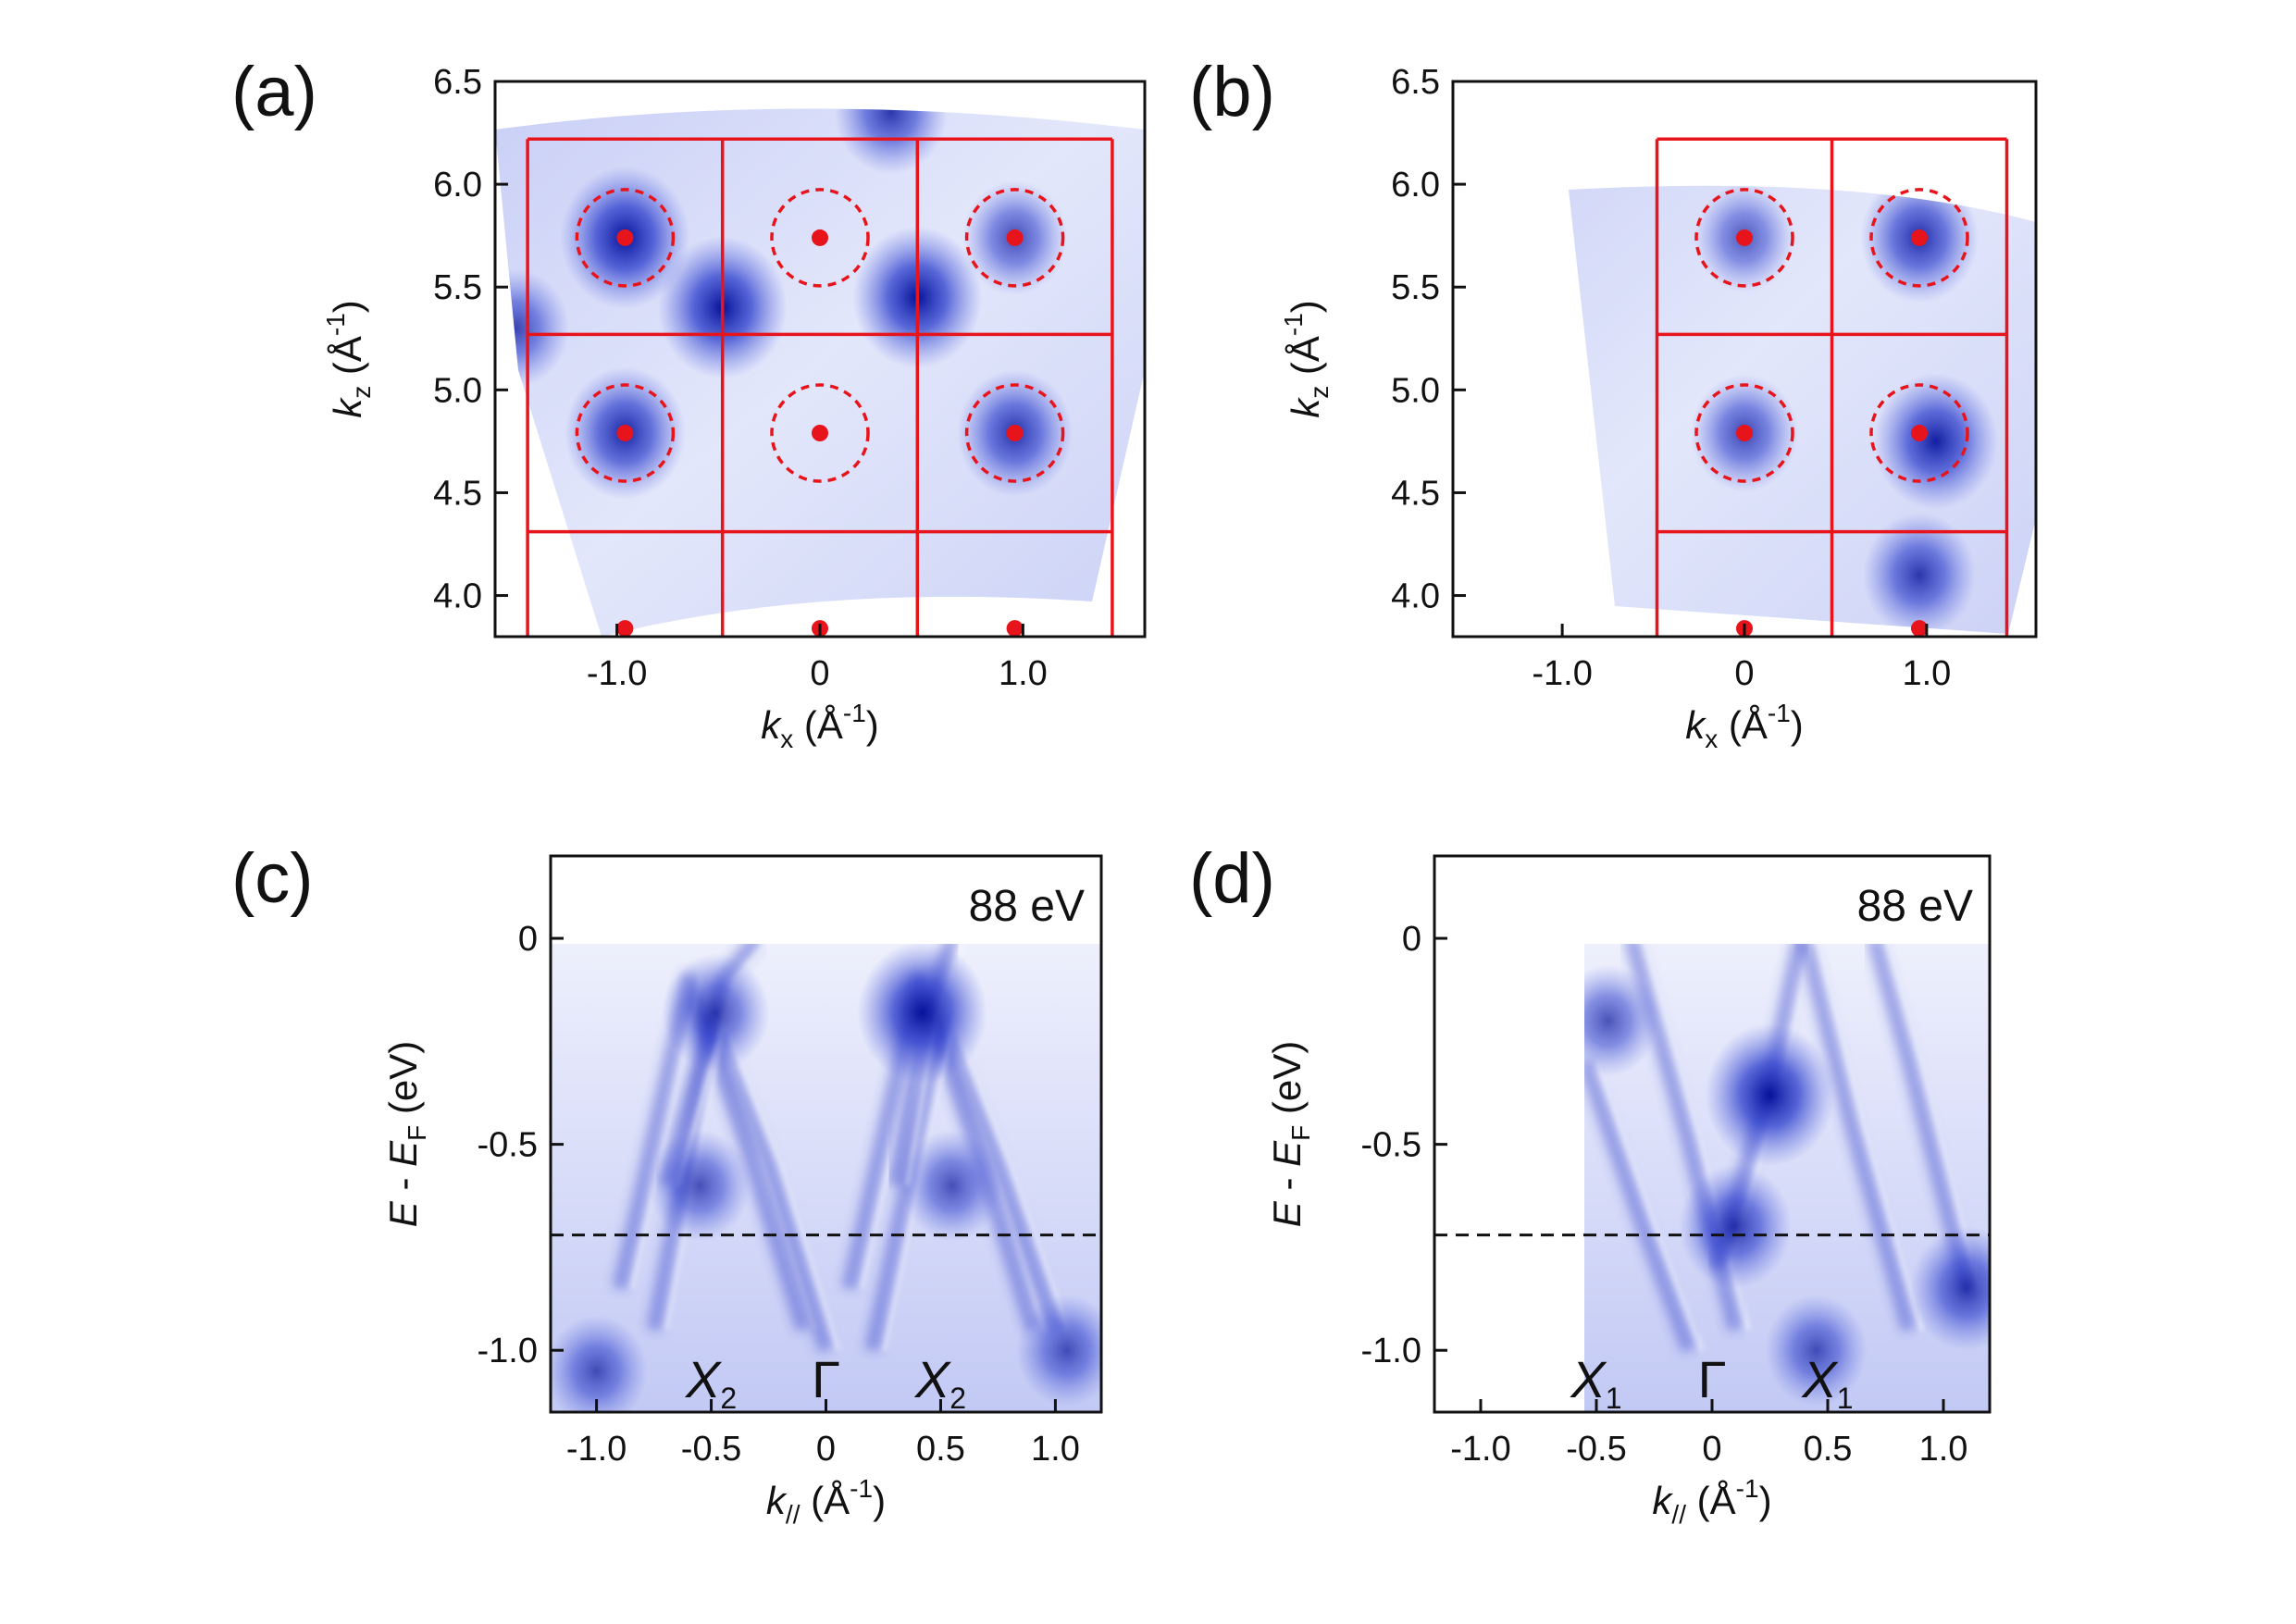 The image size is (2296, 1624). Describe the element at coordinates (1416, 287) in the screenshot. I see `y-tick-label: 5.5` at that location.